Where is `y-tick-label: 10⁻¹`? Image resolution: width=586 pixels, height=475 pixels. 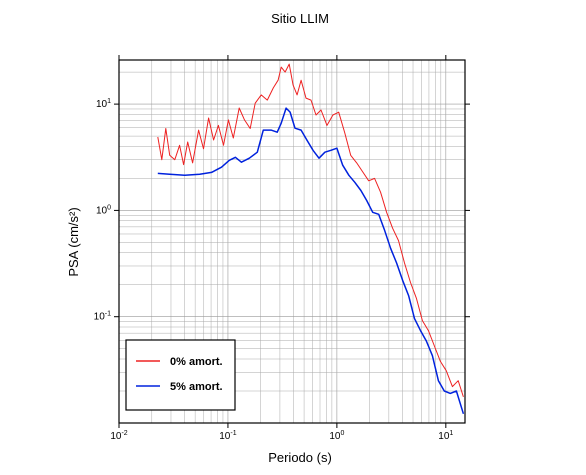
y-tick-label: 10⁻¹ is located at coordinates (102, 317).